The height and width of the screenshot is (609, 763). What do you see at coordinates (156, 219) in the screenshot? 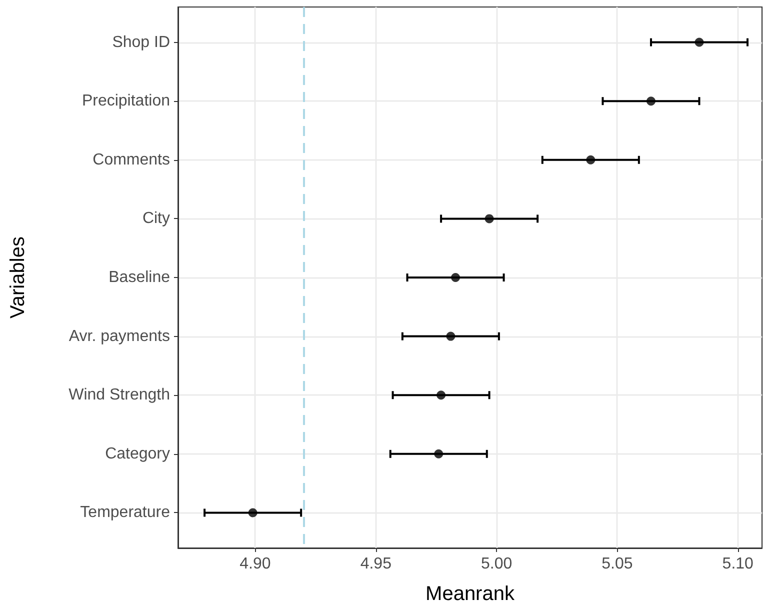
I see `y-tick-label: City` at bounding box center [156, 219].